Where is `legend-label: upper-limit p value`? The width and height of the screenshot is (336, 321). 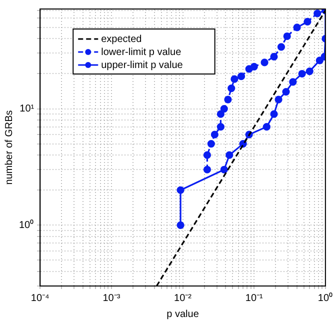
legend-label: upper-limit p value is located at coordinates (142, 65).